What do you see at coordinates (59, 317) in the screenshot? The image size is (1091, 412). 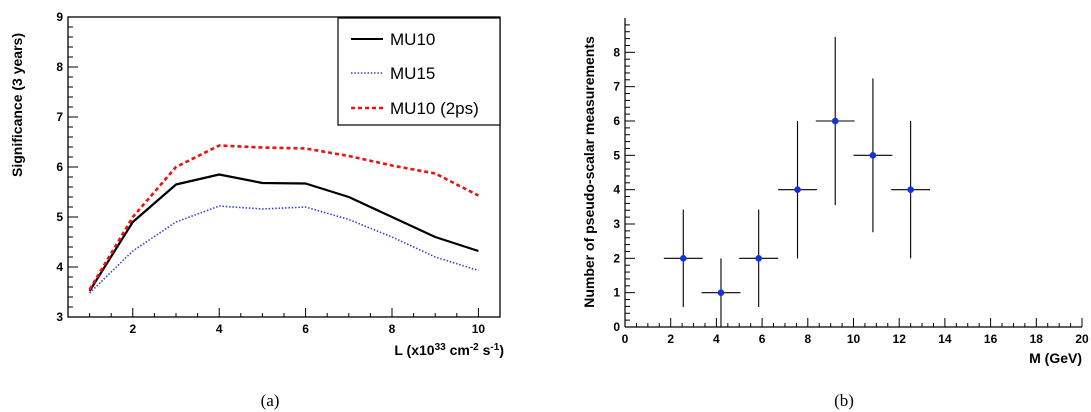 I see `chart-a-y-tick-label: 3` at bounding box center [59, 317].